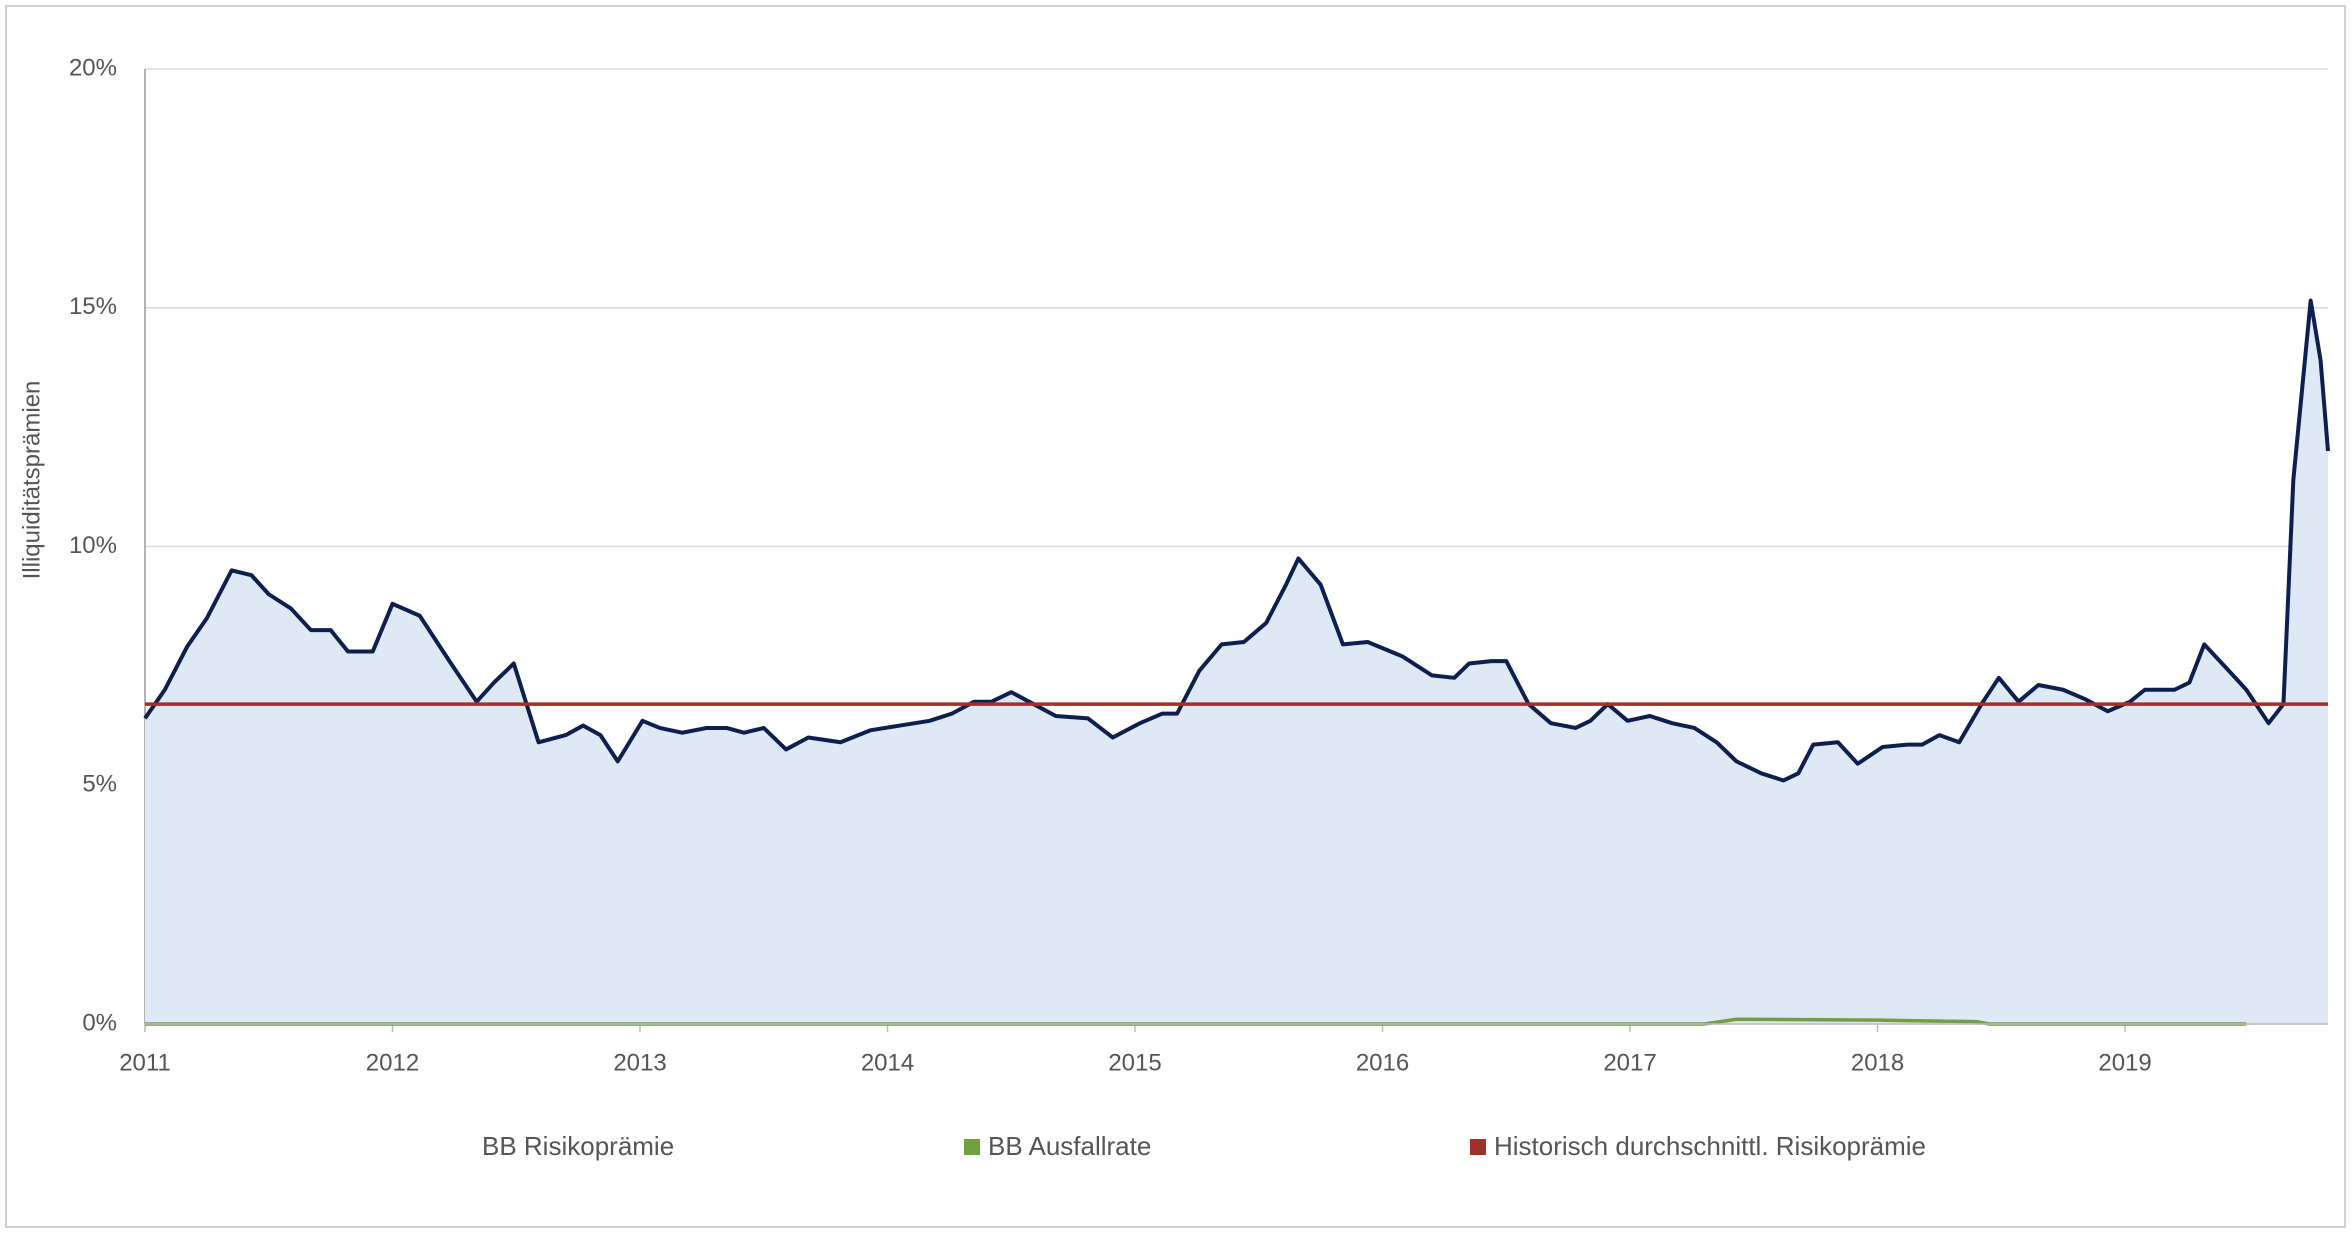 The image size is (2351, 1238). Describe the element at coordinates (392, 1062) in the screenshot. I see `x-tick-label: 2012` at that location.